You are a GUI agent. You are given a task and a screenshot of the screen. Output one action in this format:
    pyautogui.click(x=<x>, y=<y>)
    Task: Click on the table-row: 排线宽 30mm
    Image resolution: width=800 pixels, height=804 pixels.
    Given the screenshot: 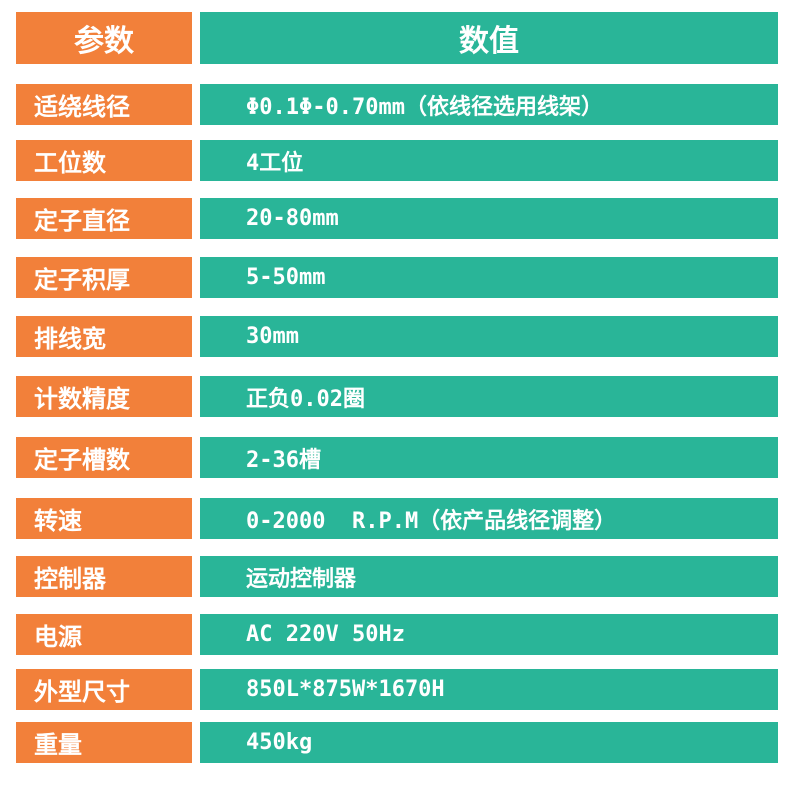 What is the action you would take?
    pyautogui.click(x=397, y=336)
    